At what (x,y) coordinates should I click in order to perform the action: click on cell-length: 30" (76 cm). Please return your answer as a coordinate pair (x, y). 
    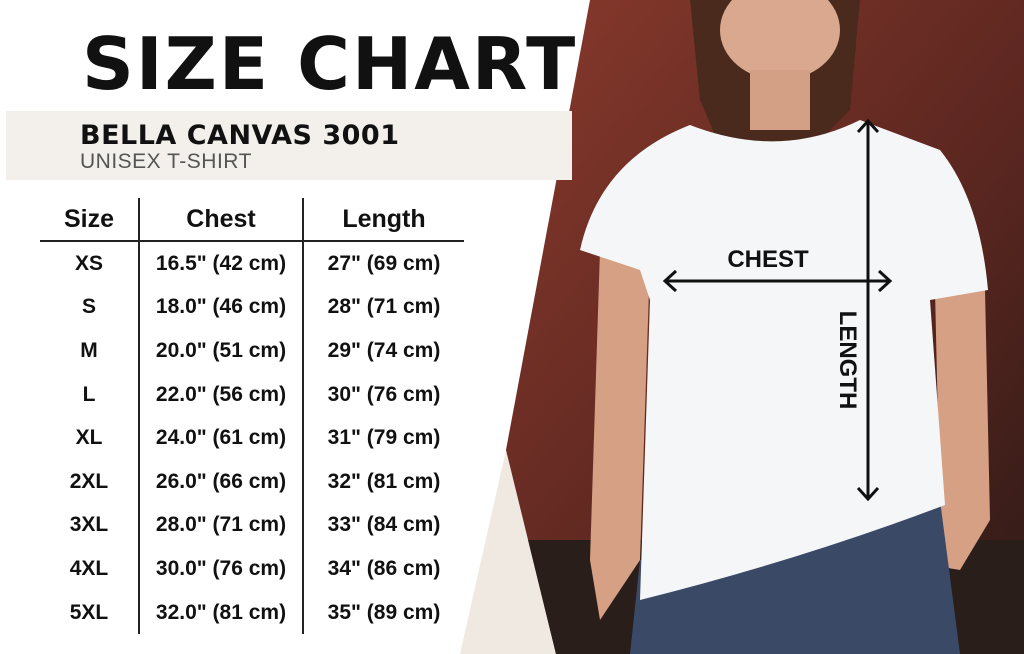
    Looking at the image, I should click on (384, 394).